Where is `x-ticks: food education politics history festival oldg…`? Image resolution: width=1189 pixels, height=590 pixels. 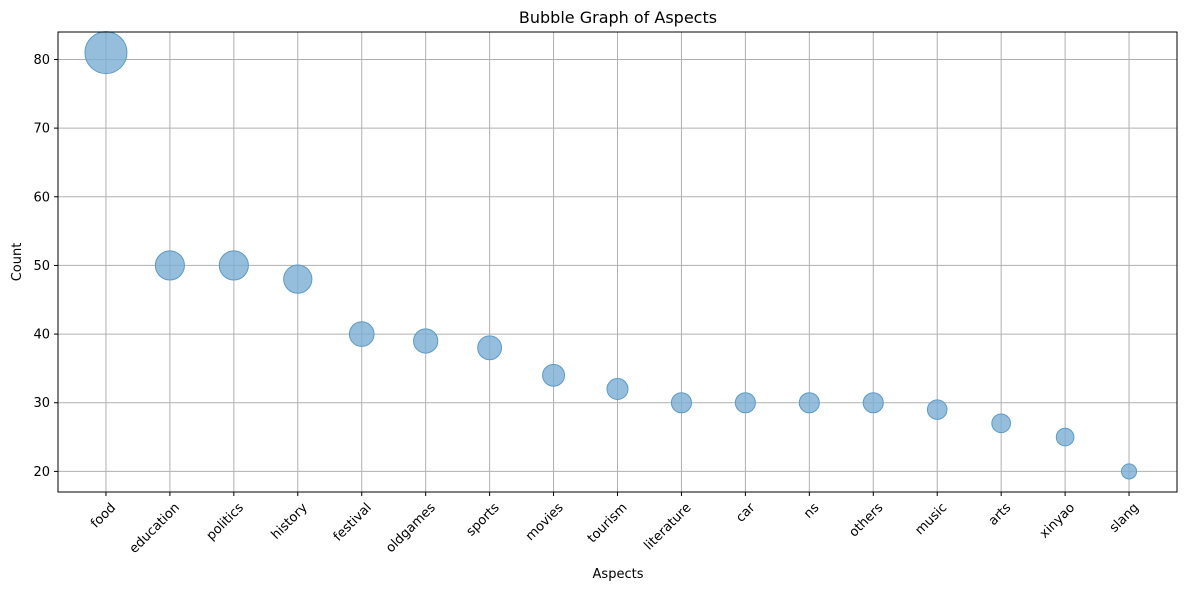 x-ticks: food education politics history festival oldg… is located at coordinates (615, 524).